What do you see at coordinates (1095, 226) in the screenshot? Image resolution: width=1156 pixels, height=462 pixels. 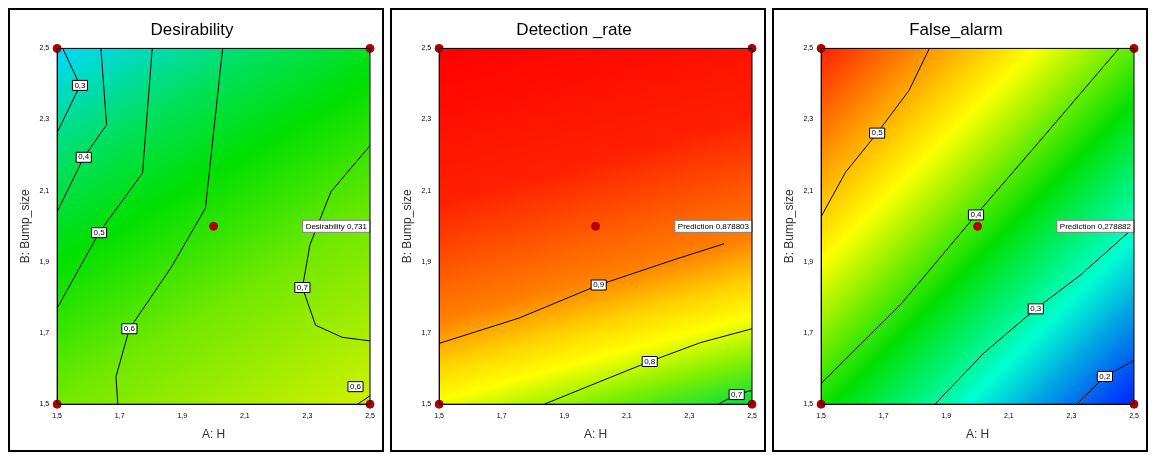 I see `annotation: Prediction 0,278882` at bounding box center [1095, 226].